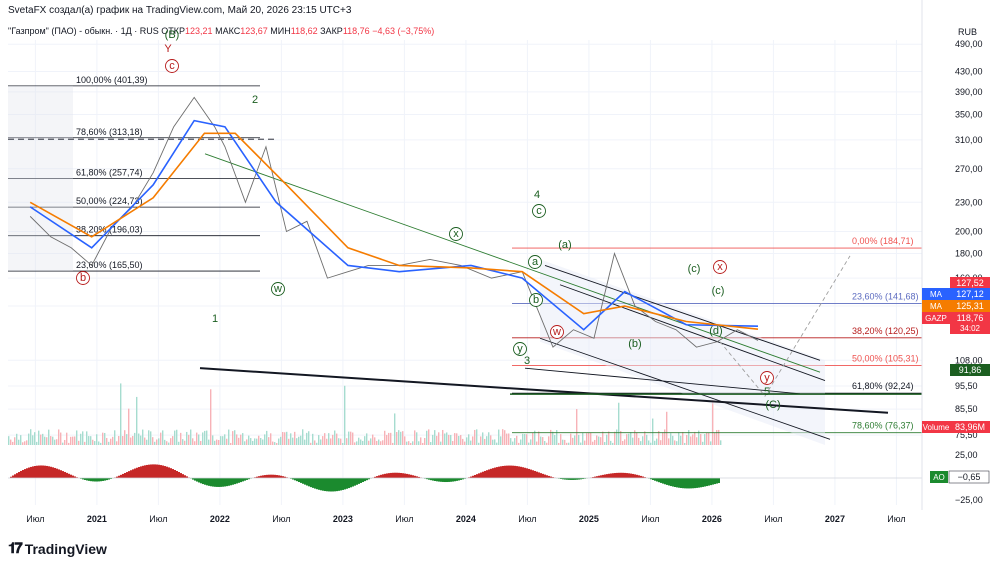 This screenshot has width=1000, height=571. Describe the element at coordinates (537, 195) in the screenshot. I see `wave-label: 4` at that location.